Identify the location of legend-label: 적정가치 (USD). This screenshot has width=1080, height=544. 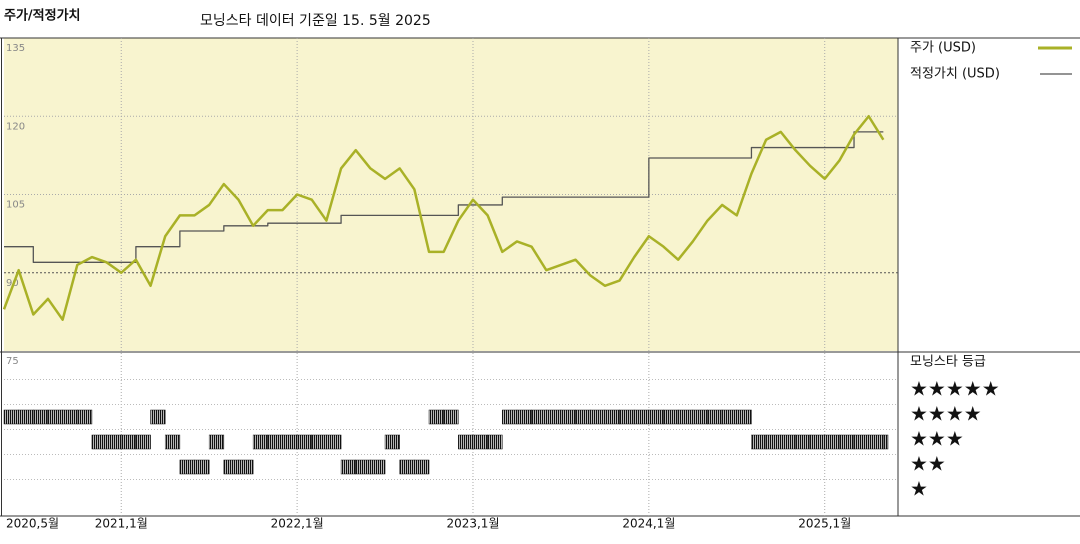
(955, 74).